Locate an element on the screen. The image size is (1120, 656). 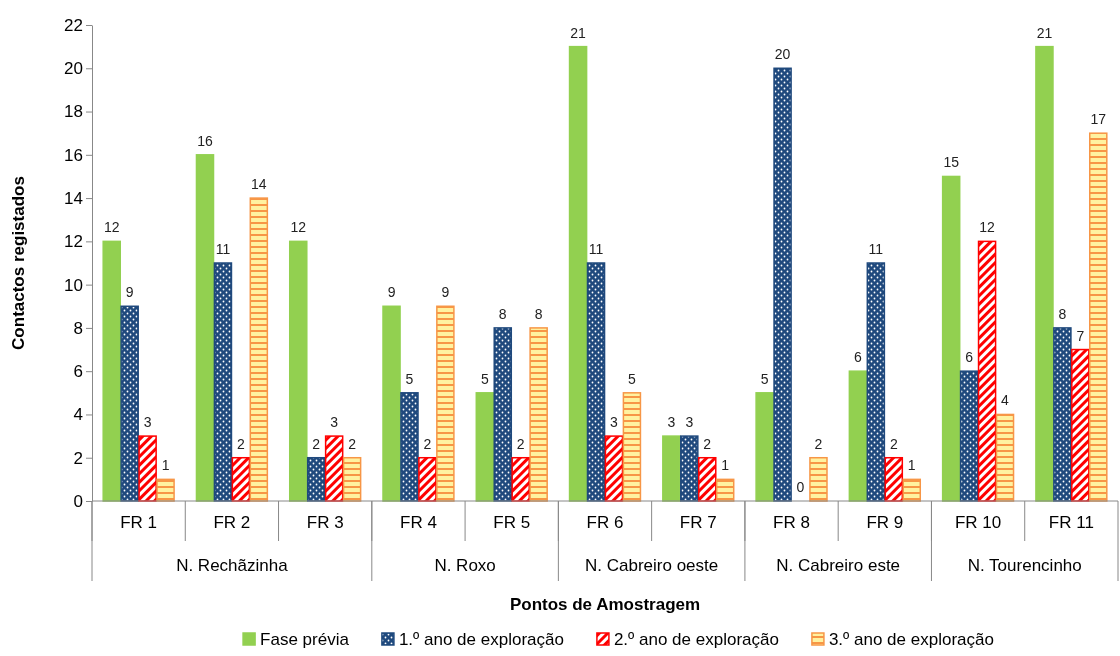
data-label: 15 is located at coordinates (951, 162).